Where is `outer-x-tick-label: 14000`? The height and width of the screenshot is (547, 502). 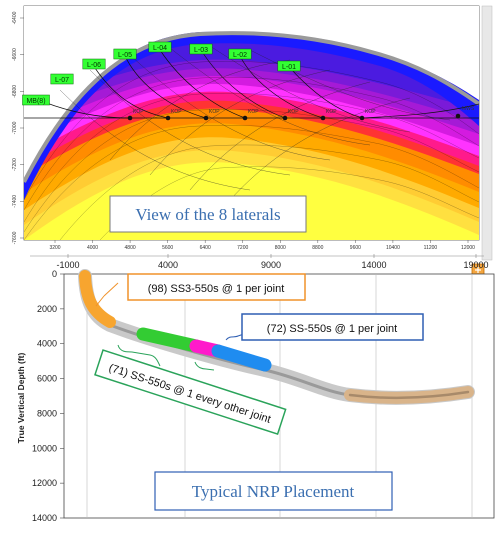
outer-x-tick-label: 14000 is located at coordinates (373, 265).